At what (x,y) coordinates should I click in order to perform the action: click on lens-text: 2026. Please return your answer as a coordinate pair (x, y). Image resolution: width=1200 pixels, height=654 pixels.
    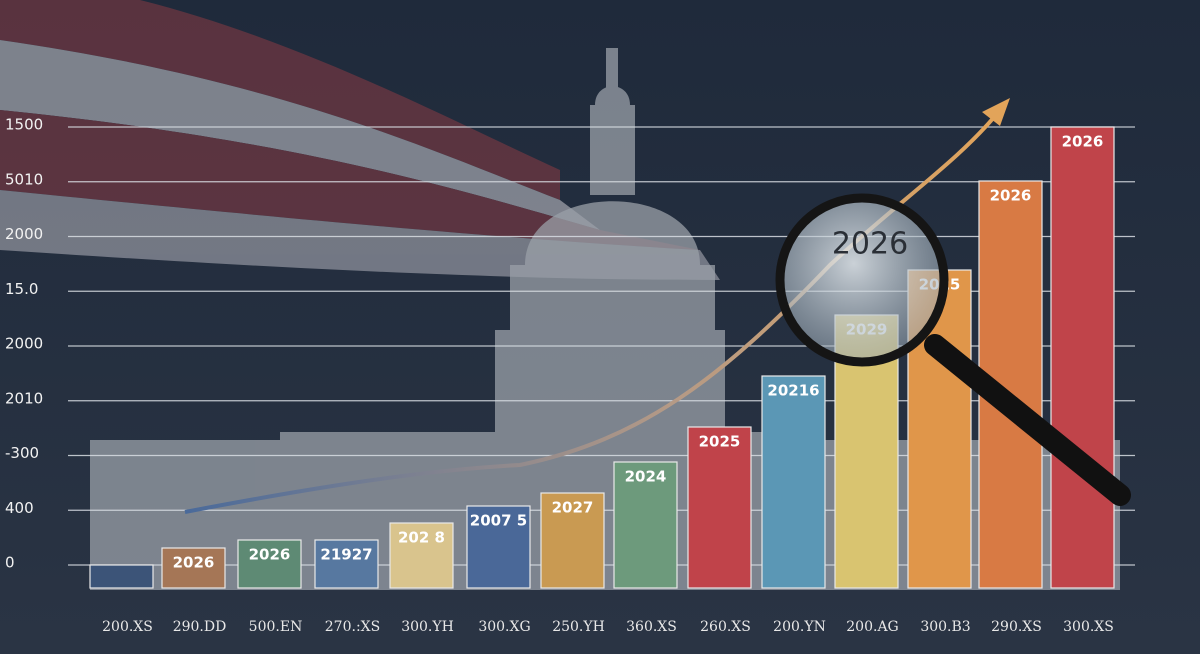
    Looking at the image, I should click on (870, 244).